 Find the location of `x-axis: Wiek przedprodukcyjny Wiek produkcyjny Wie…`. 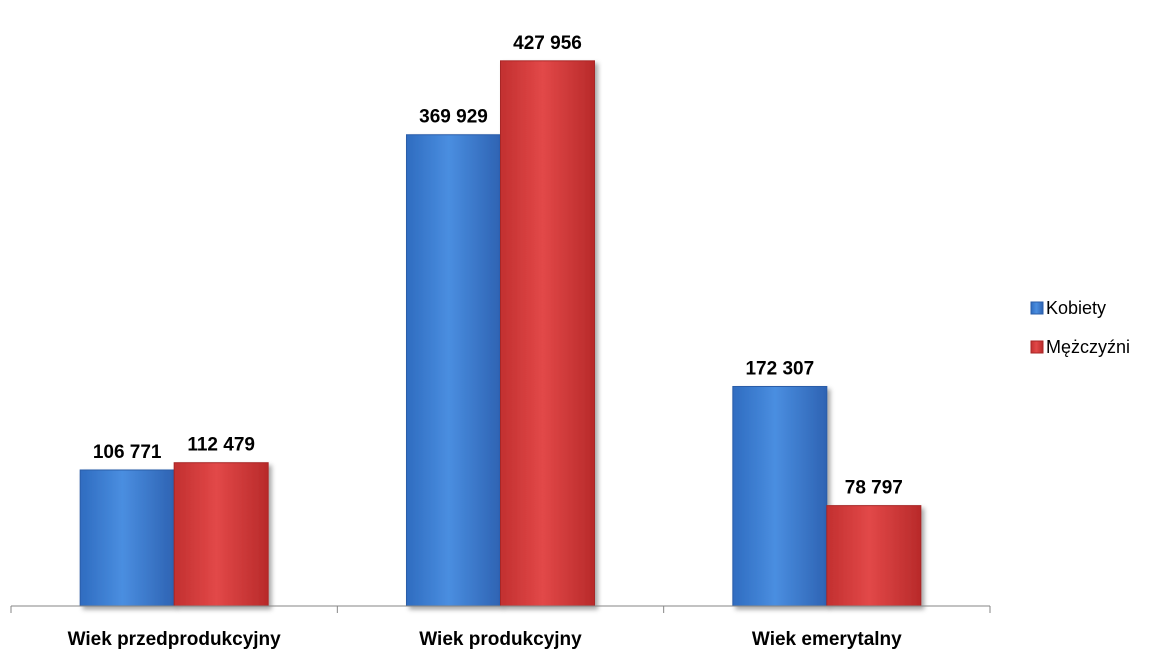

x-axis: Wiek przedprodukcyjny Wiek produkcyjny Wie… is located at coordinates (500, 627).